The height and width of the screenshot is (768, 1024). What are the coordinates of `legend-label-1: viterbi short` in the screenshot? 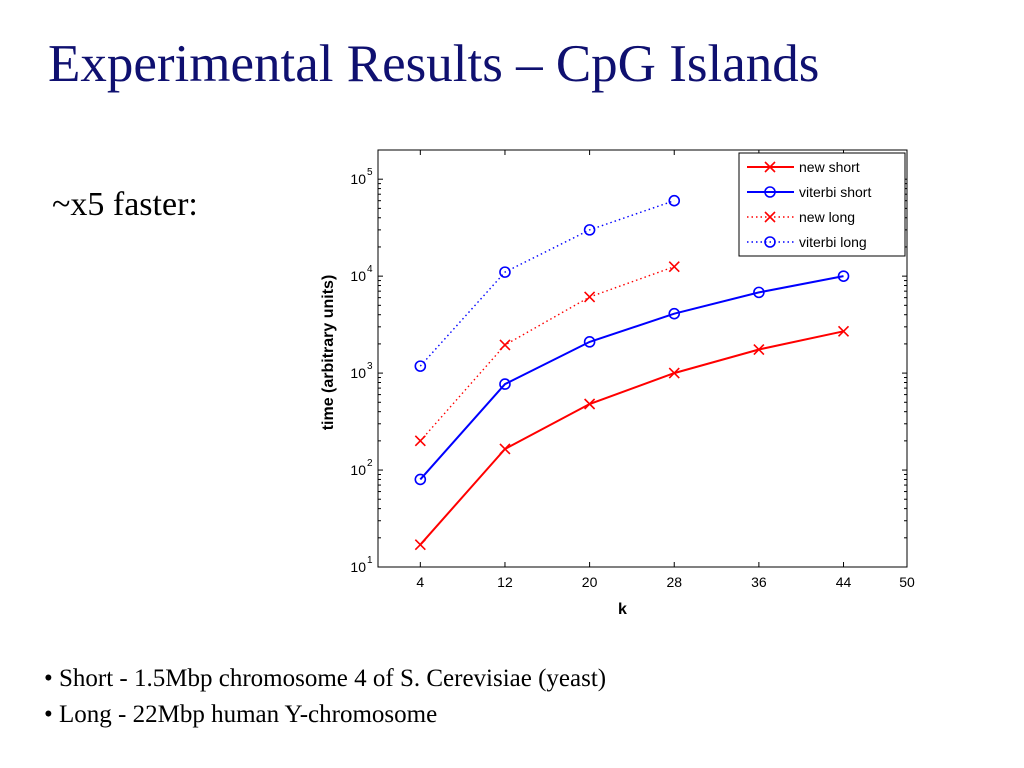 It's located at (835, 192).